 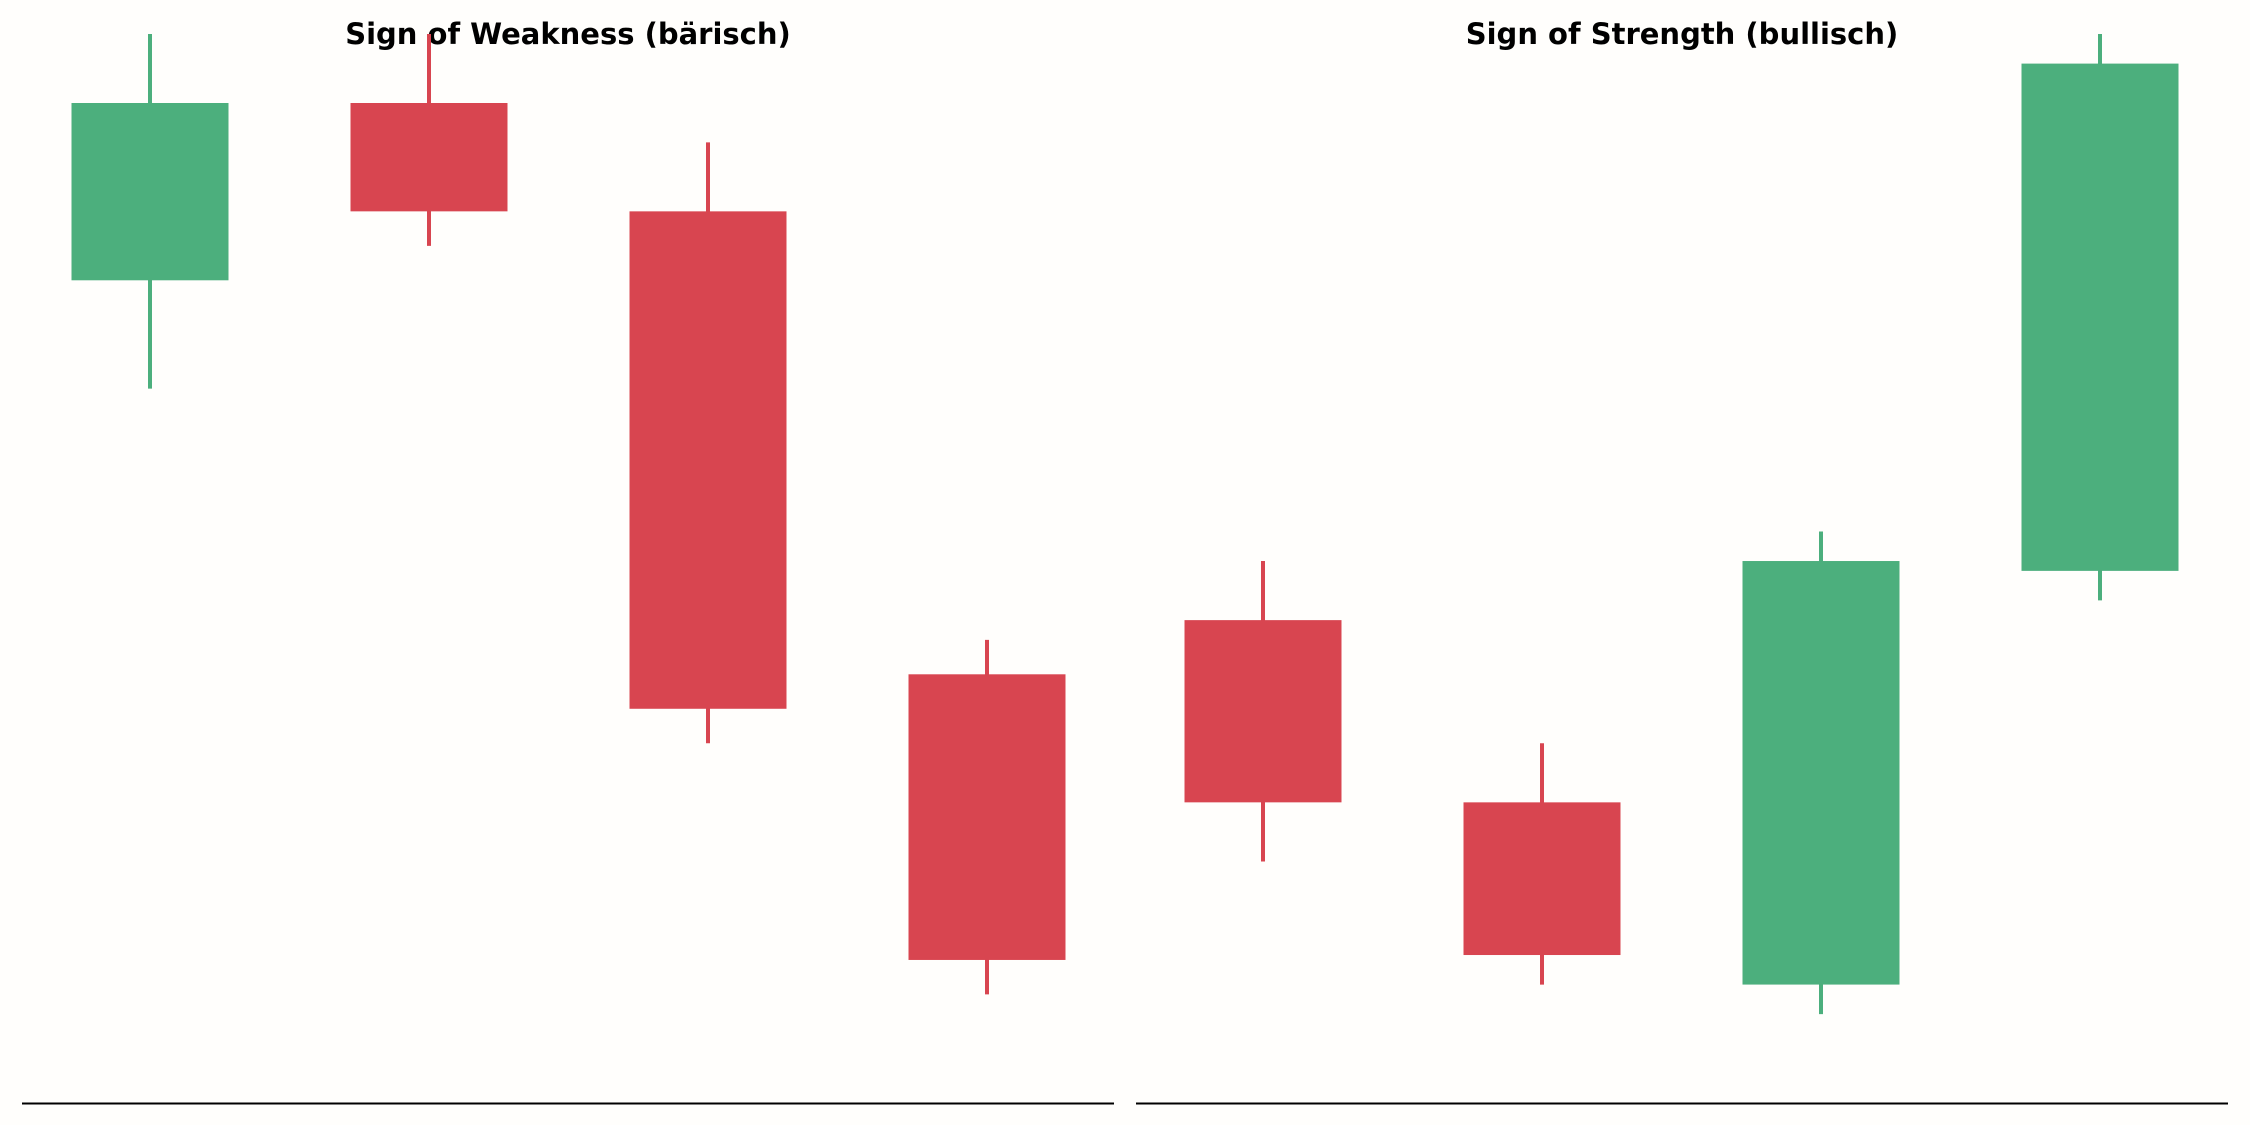 What do you see at coordinates (1682, 34) in the screenshot?
I see `panel-title-strength: Sign of Strength (bullisch)` at bounding box center [1682, 34].